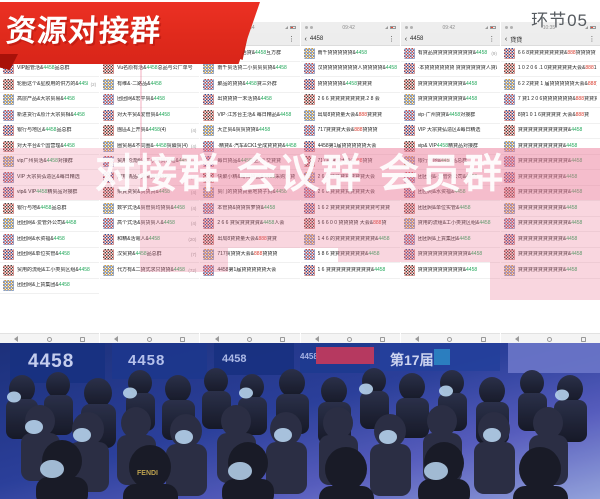  I want to click on chat-list-item: 6 2 2貸貸 1 届貸貸貸貸貸大会&888貸, so click(550, 85).